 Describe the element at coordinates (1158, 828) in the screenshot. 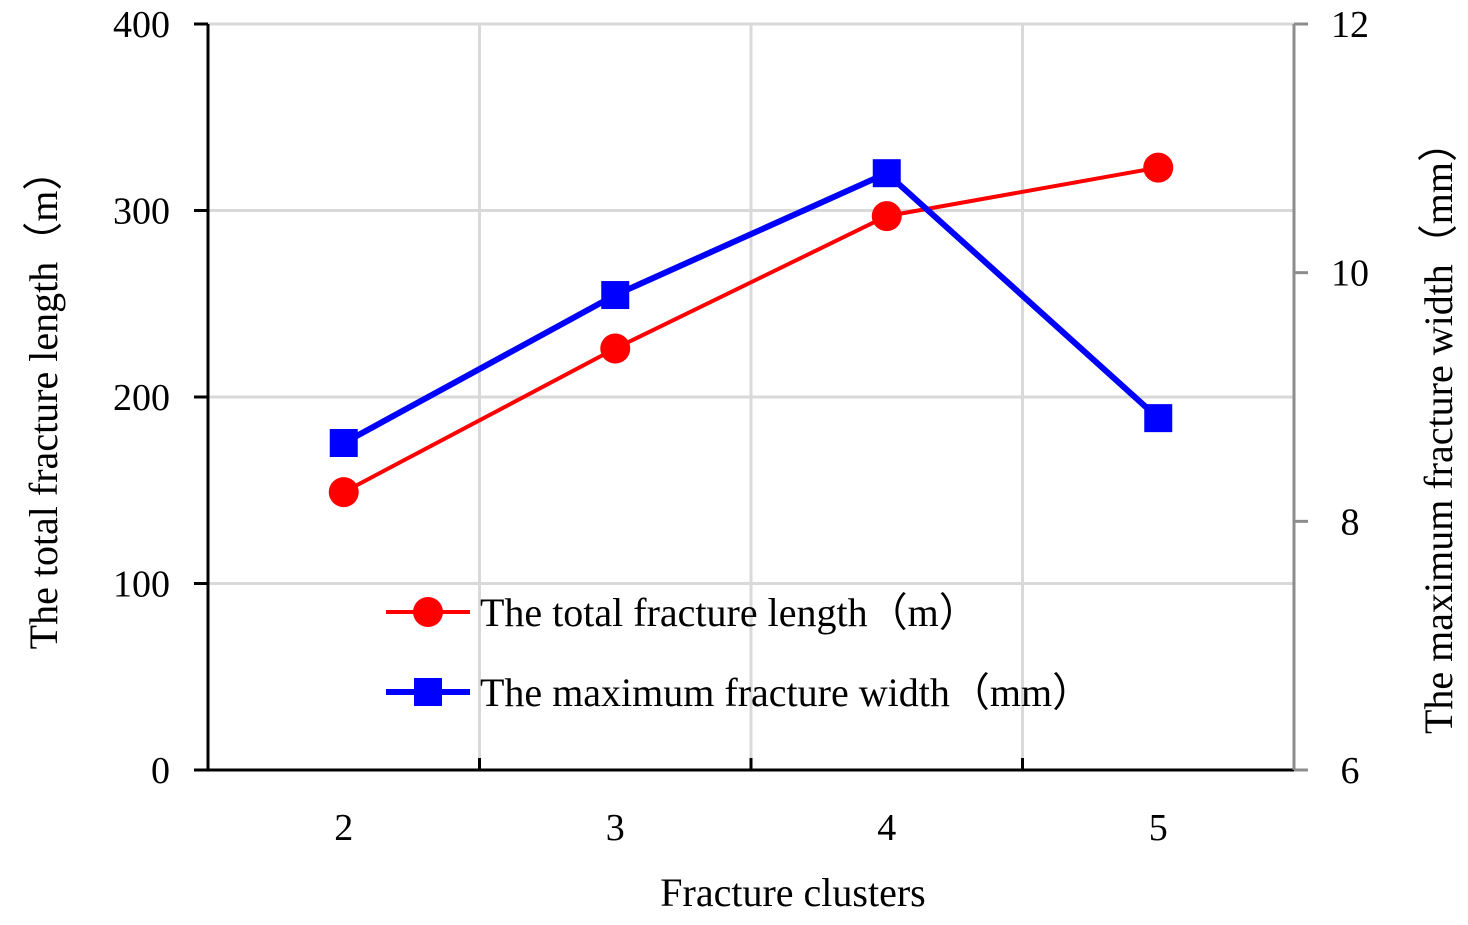

I see `x-tick-label: 5` at that location.